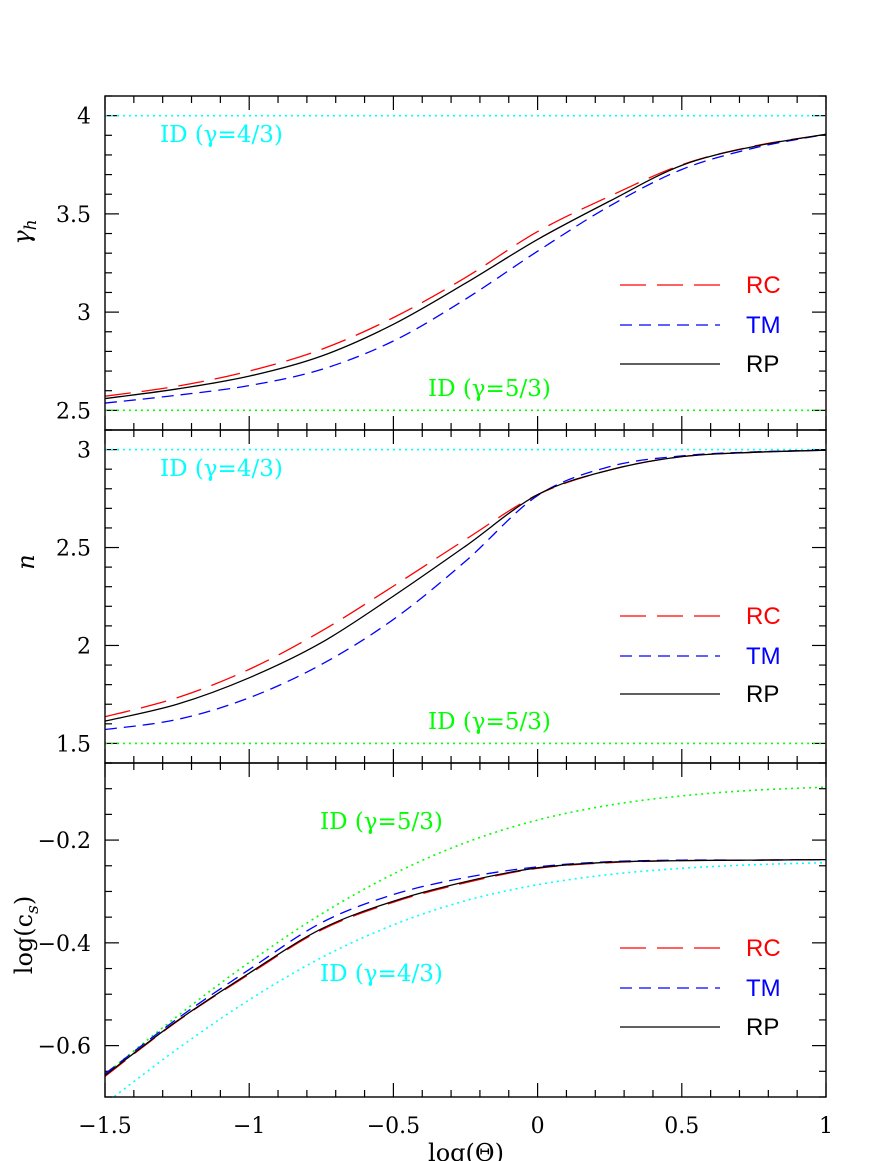 Image resolution: width=872 pixels, height=1161 pixels. I want to click on x-tick-label: −1, so click(249, 1126).